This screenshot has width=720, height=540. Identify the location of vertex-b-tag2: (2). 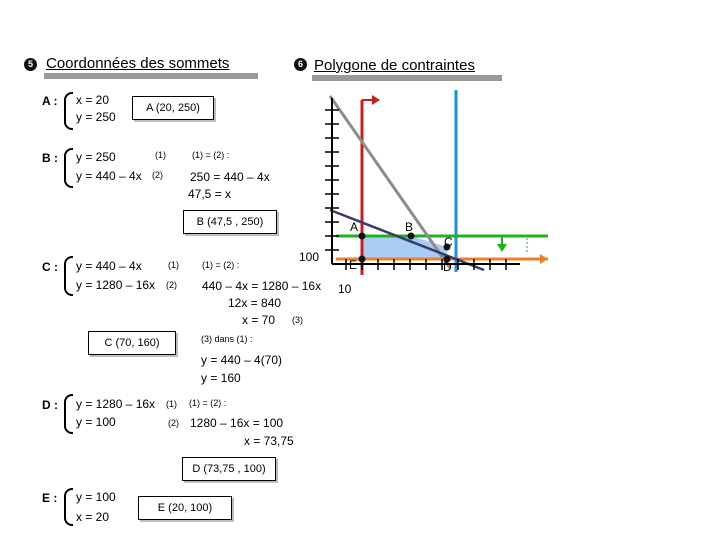
(157, 175).